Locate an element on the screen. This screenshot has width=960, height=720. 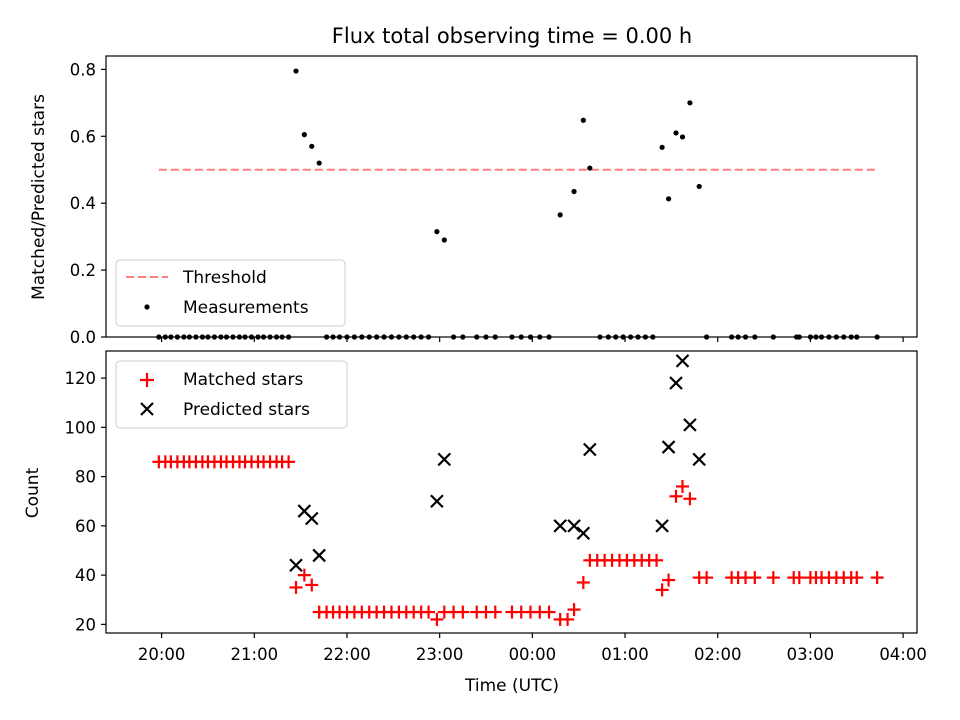
top-y-tick-label: 0.8 is located at coordinates (83, 69).